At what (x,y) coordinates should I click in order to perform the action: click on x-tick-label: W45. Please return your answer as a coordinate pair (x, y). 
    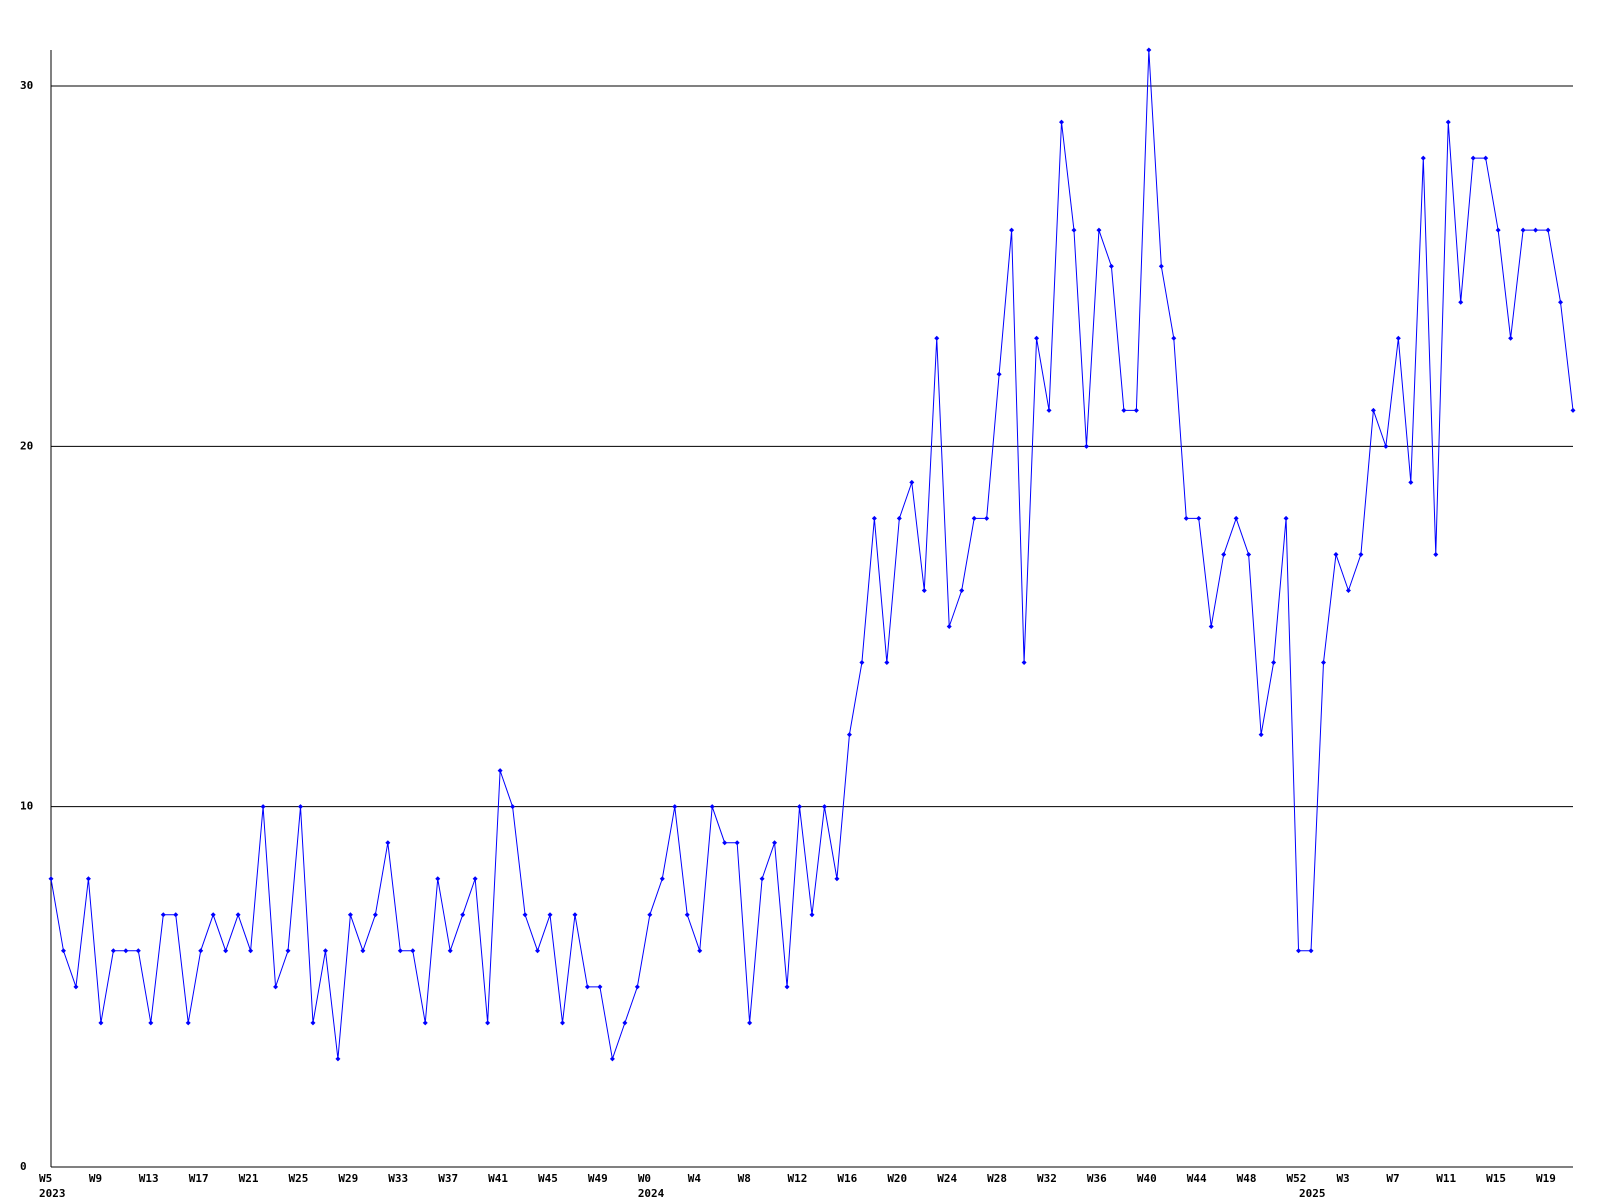
    Looking at the image, I should click on (548, 1178).